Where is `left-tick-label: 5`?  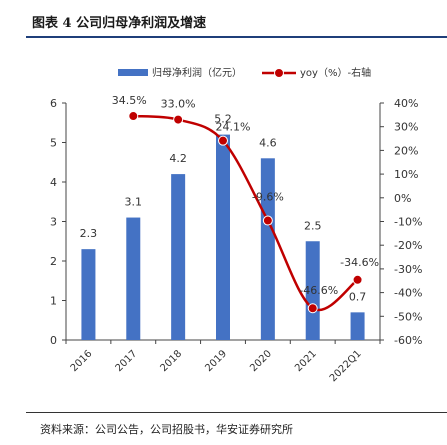 left-tick-label: 5 is located at coordinates (53, 143).